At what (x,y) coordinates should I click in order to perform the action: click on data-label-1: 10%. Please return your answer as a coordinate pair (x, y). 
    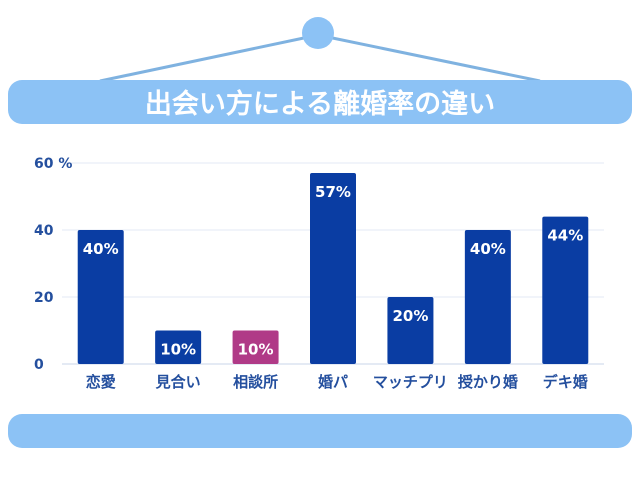
    Looking at the image, I should click on (178, 350).